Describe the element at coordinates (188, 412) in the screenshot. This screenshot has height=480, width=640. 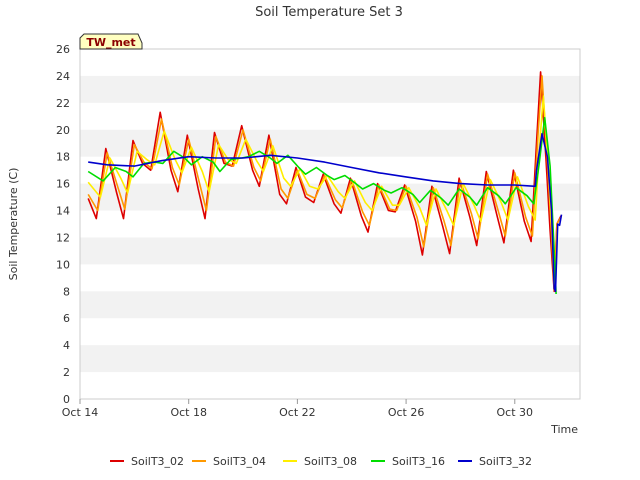
I see `x-tick-label: Oct 18` at that location.